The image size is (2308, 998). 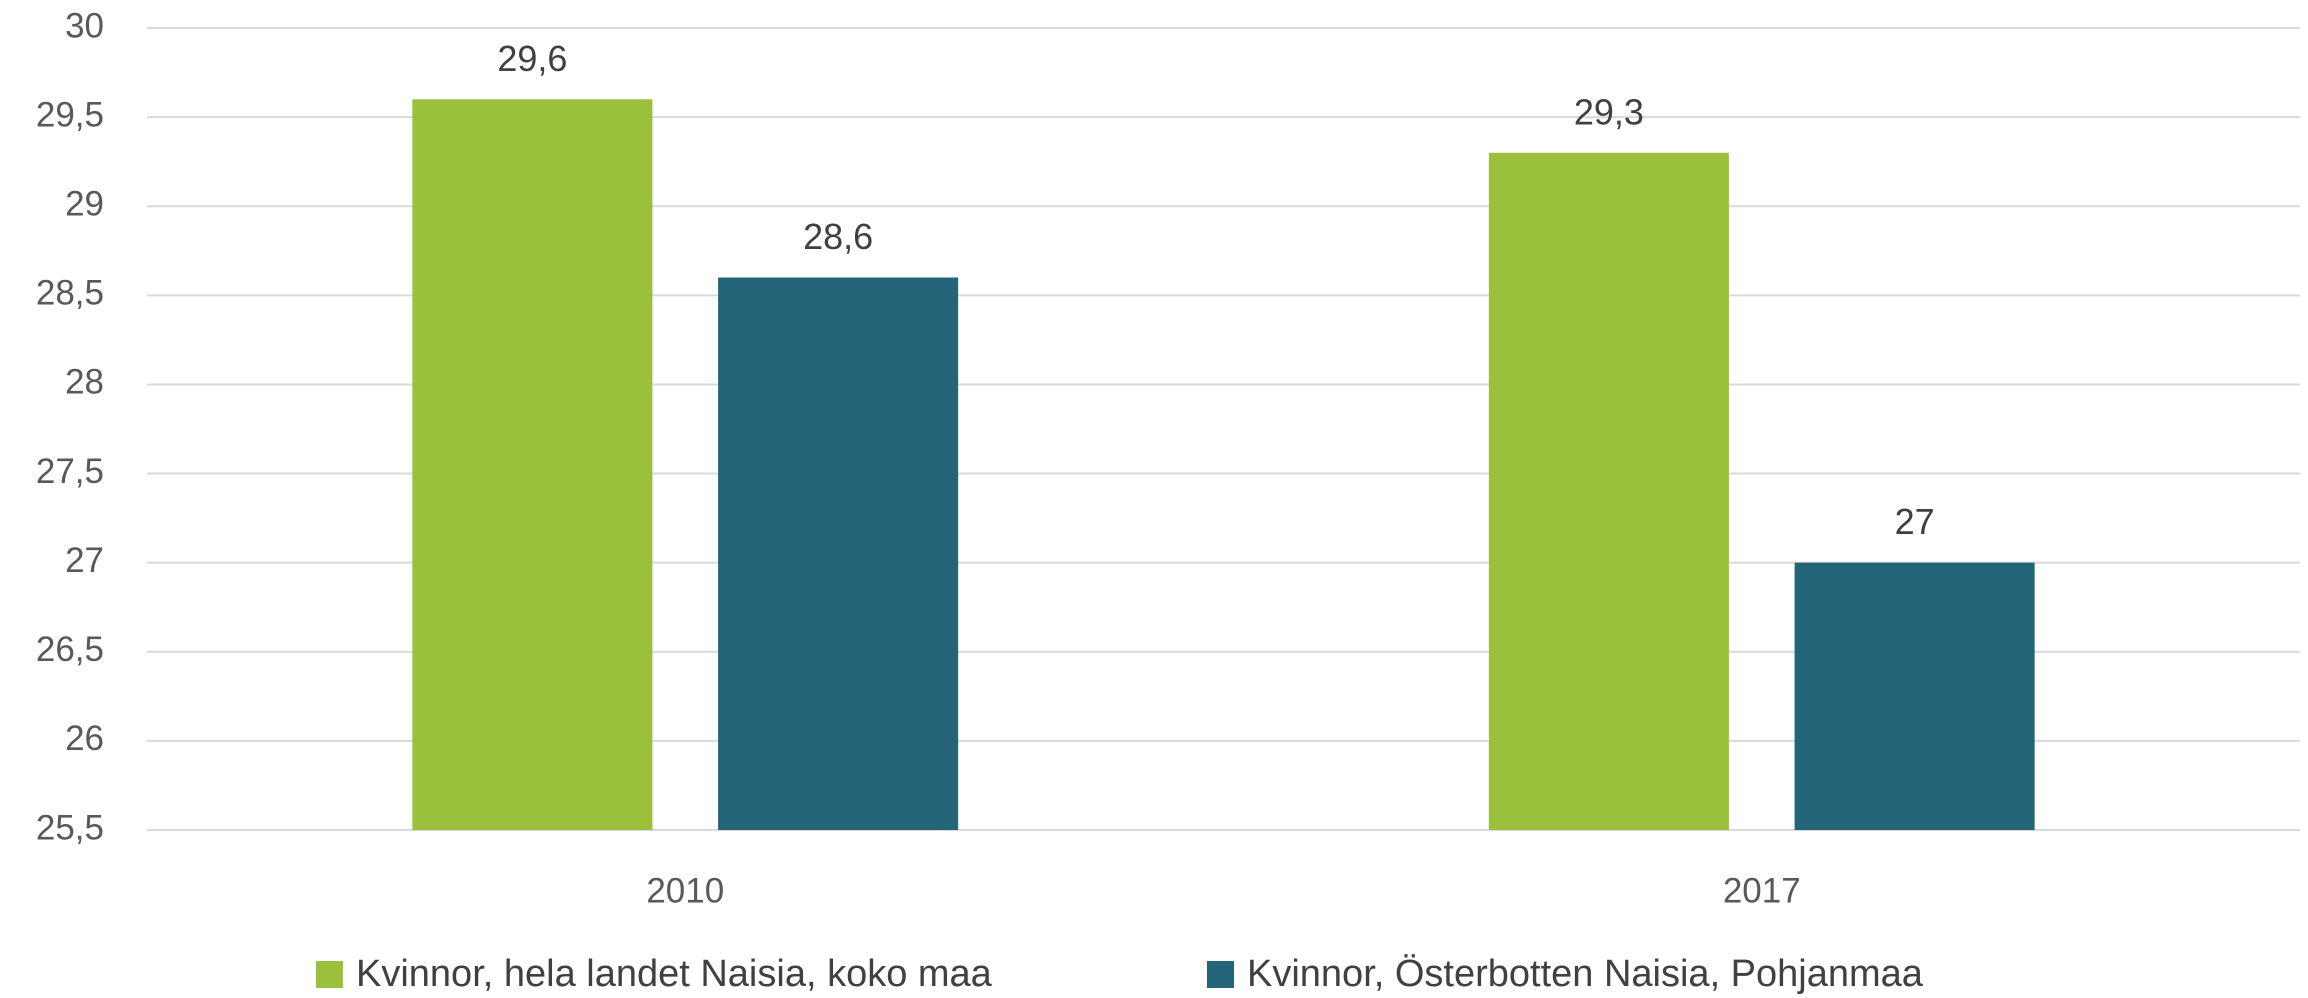 I want to click on y-tick-label: 26,5, so click(x=70, y=649).